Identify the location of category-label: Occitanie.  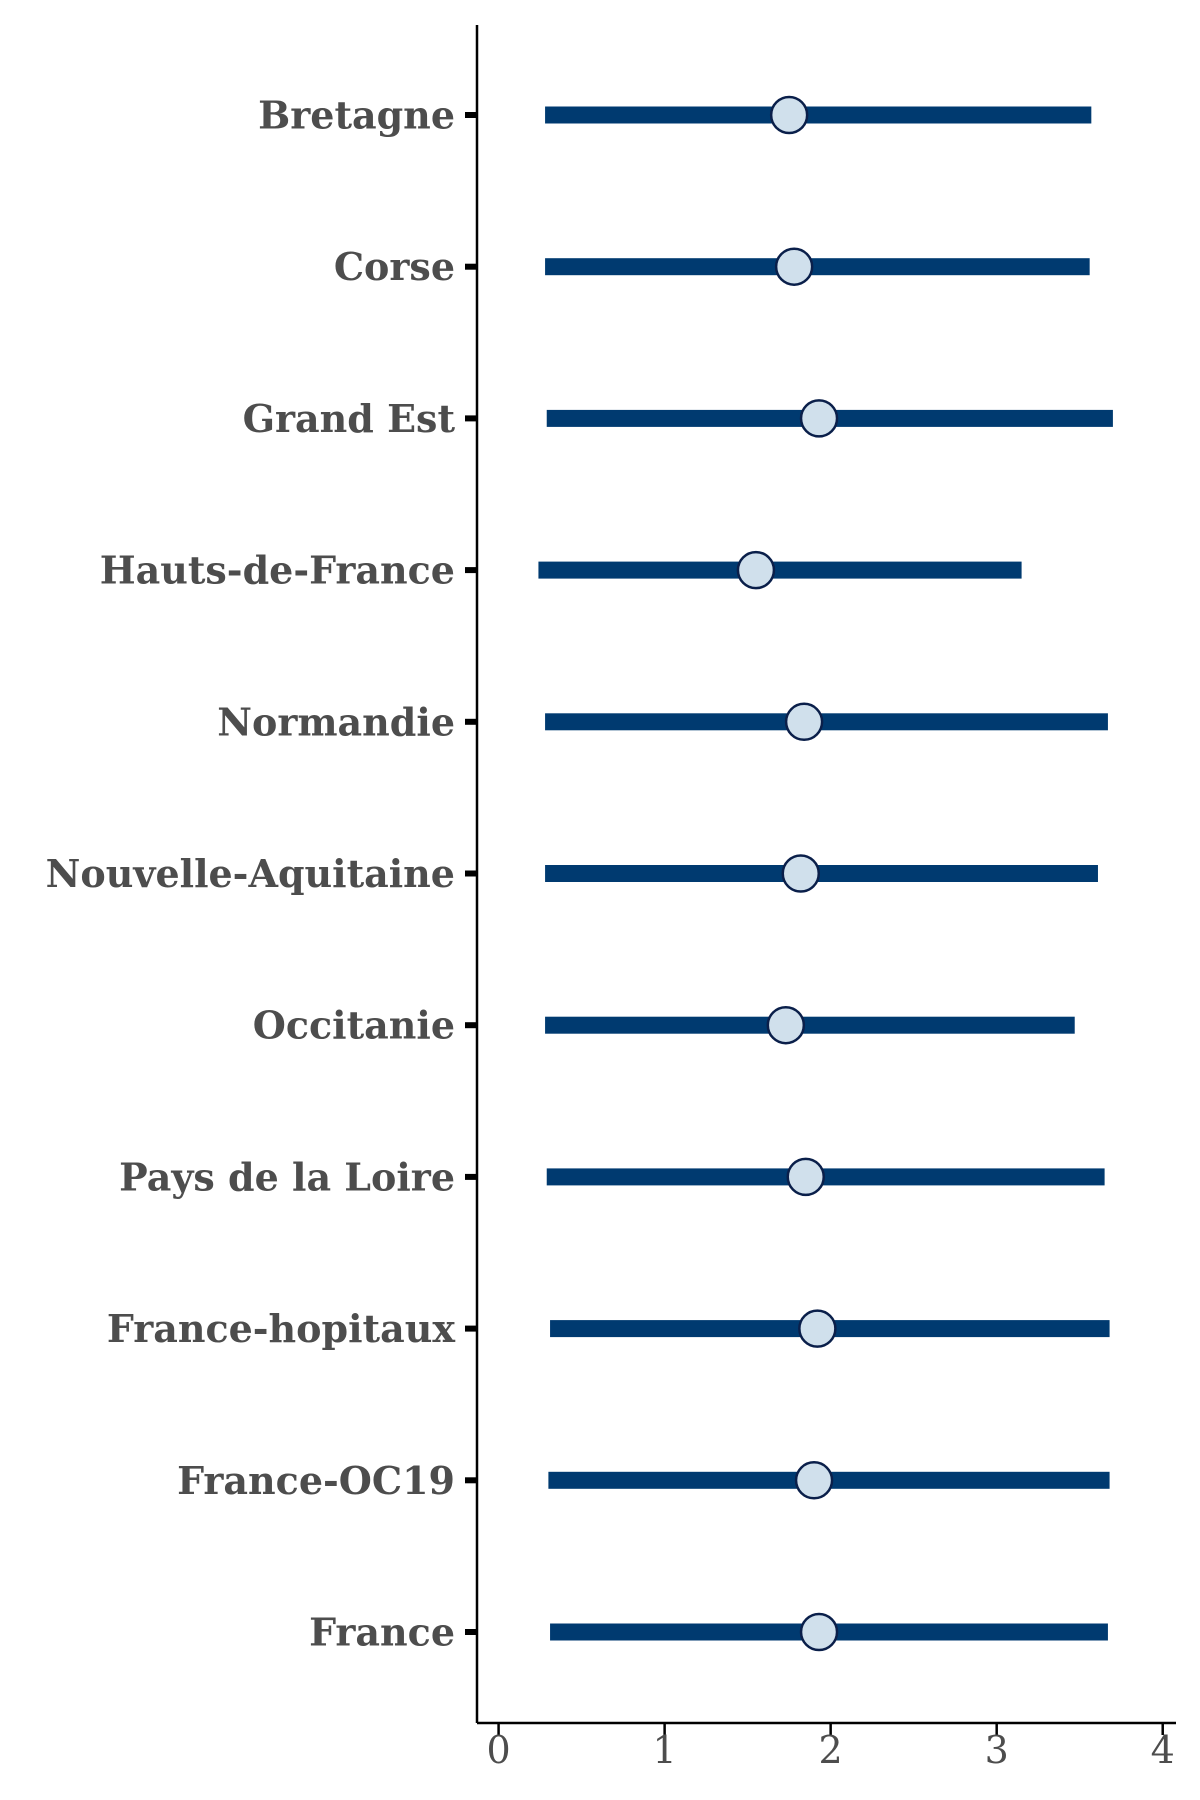
(354, 1025).